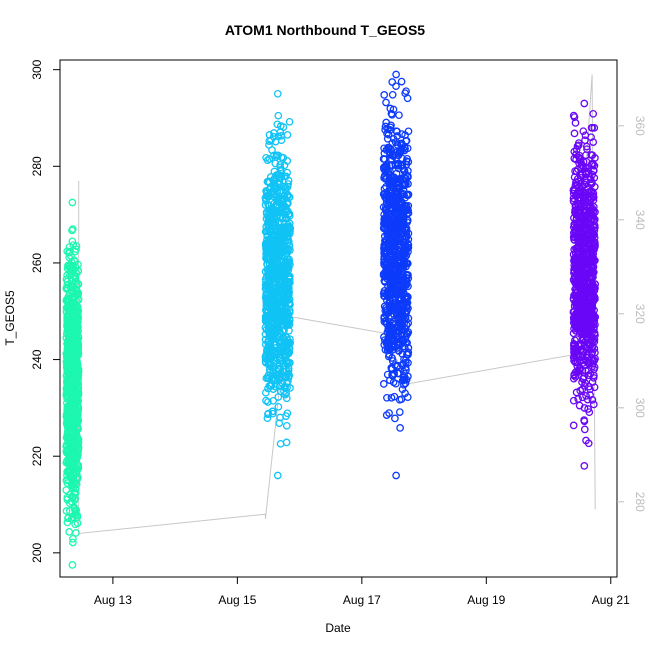 This screenshot has height=650, width=650. I want to click on y-tick-label: 220, so click(37, 456).